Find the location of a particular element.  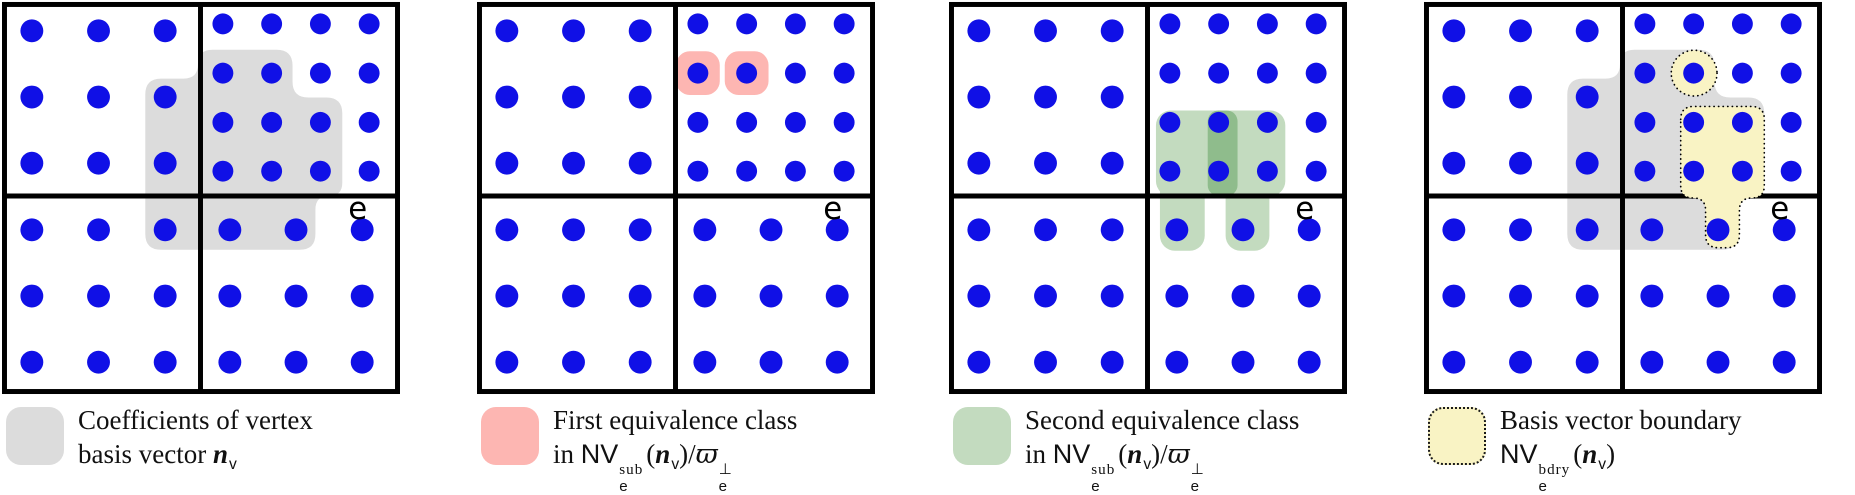

math-token: ϖ is located at coordinates (1178, 454).